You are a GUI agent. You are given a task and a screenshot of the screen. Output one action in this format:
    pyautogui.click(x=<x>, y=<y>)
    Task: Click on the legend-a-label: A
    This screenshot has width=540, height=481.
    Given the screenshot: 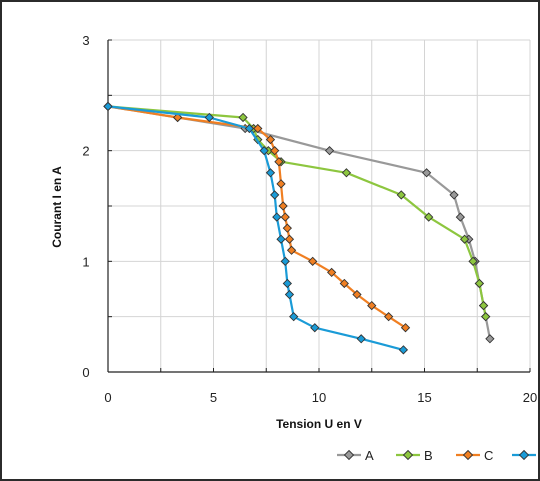 What is the action you would take?
    pyautogui.click(x=369, y=455)
    